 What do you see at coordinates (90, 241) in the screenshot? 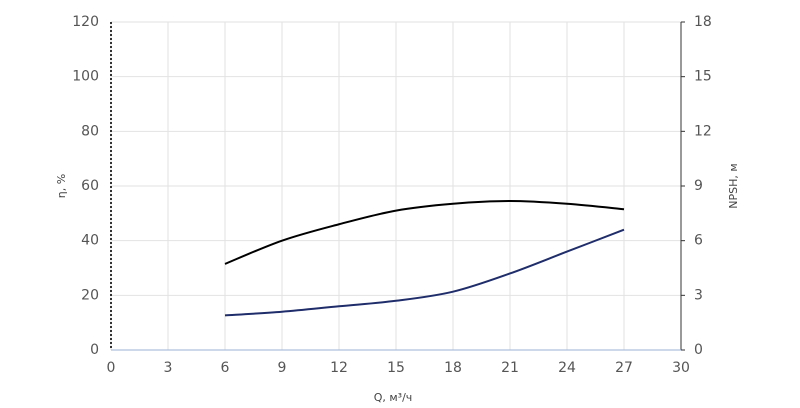
I see `y-tick-label: 40` at bounding box center [90, 241].